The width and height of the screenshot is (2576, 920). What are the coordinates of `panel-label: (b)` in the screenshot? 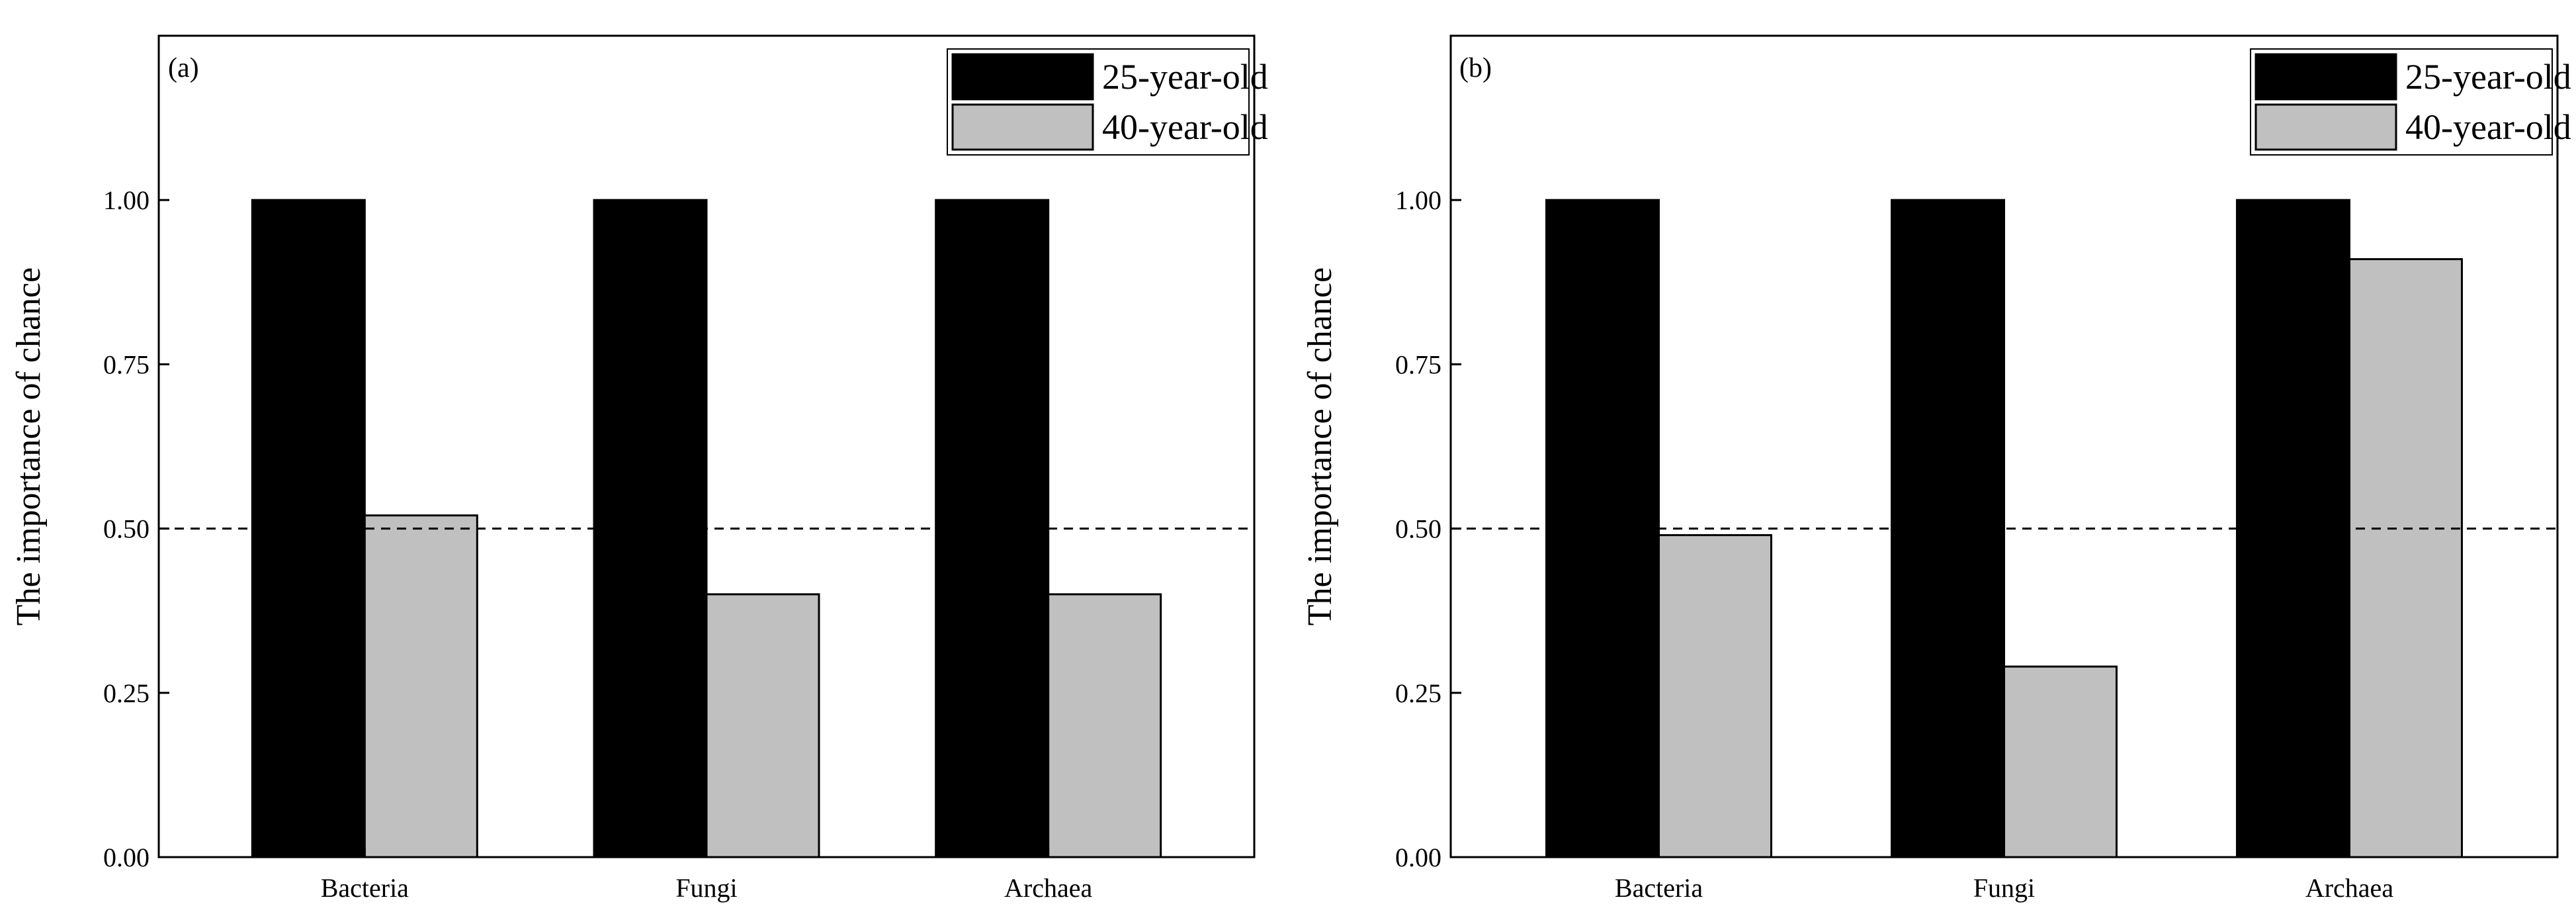 It's located at (1475, 68).